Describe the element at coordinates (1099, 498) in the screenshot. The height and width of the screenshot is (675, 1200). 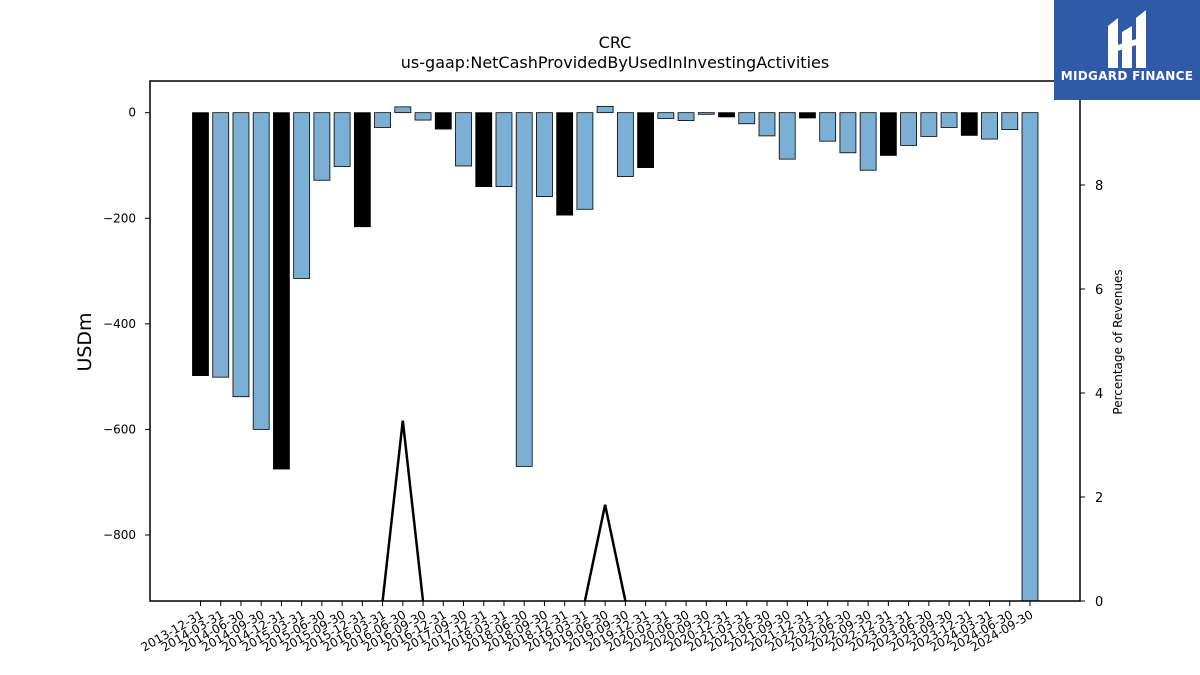
I see `y2-tick-label: 2` at that location.